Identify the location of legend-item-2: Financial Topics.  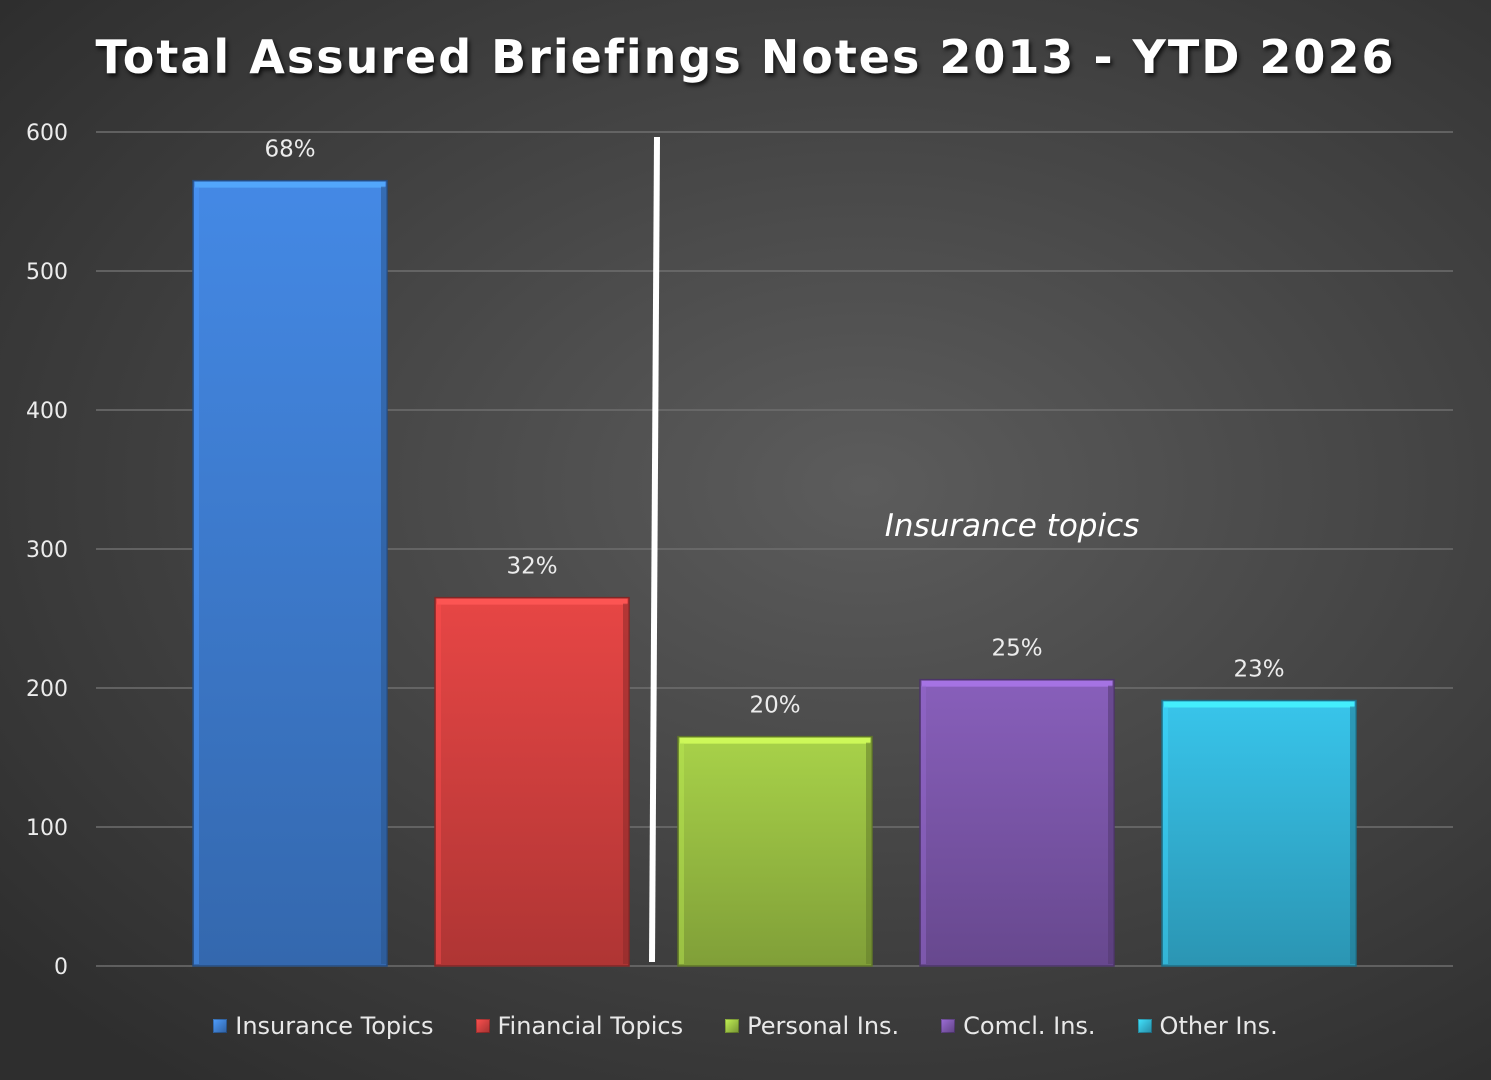
(579, 1026).